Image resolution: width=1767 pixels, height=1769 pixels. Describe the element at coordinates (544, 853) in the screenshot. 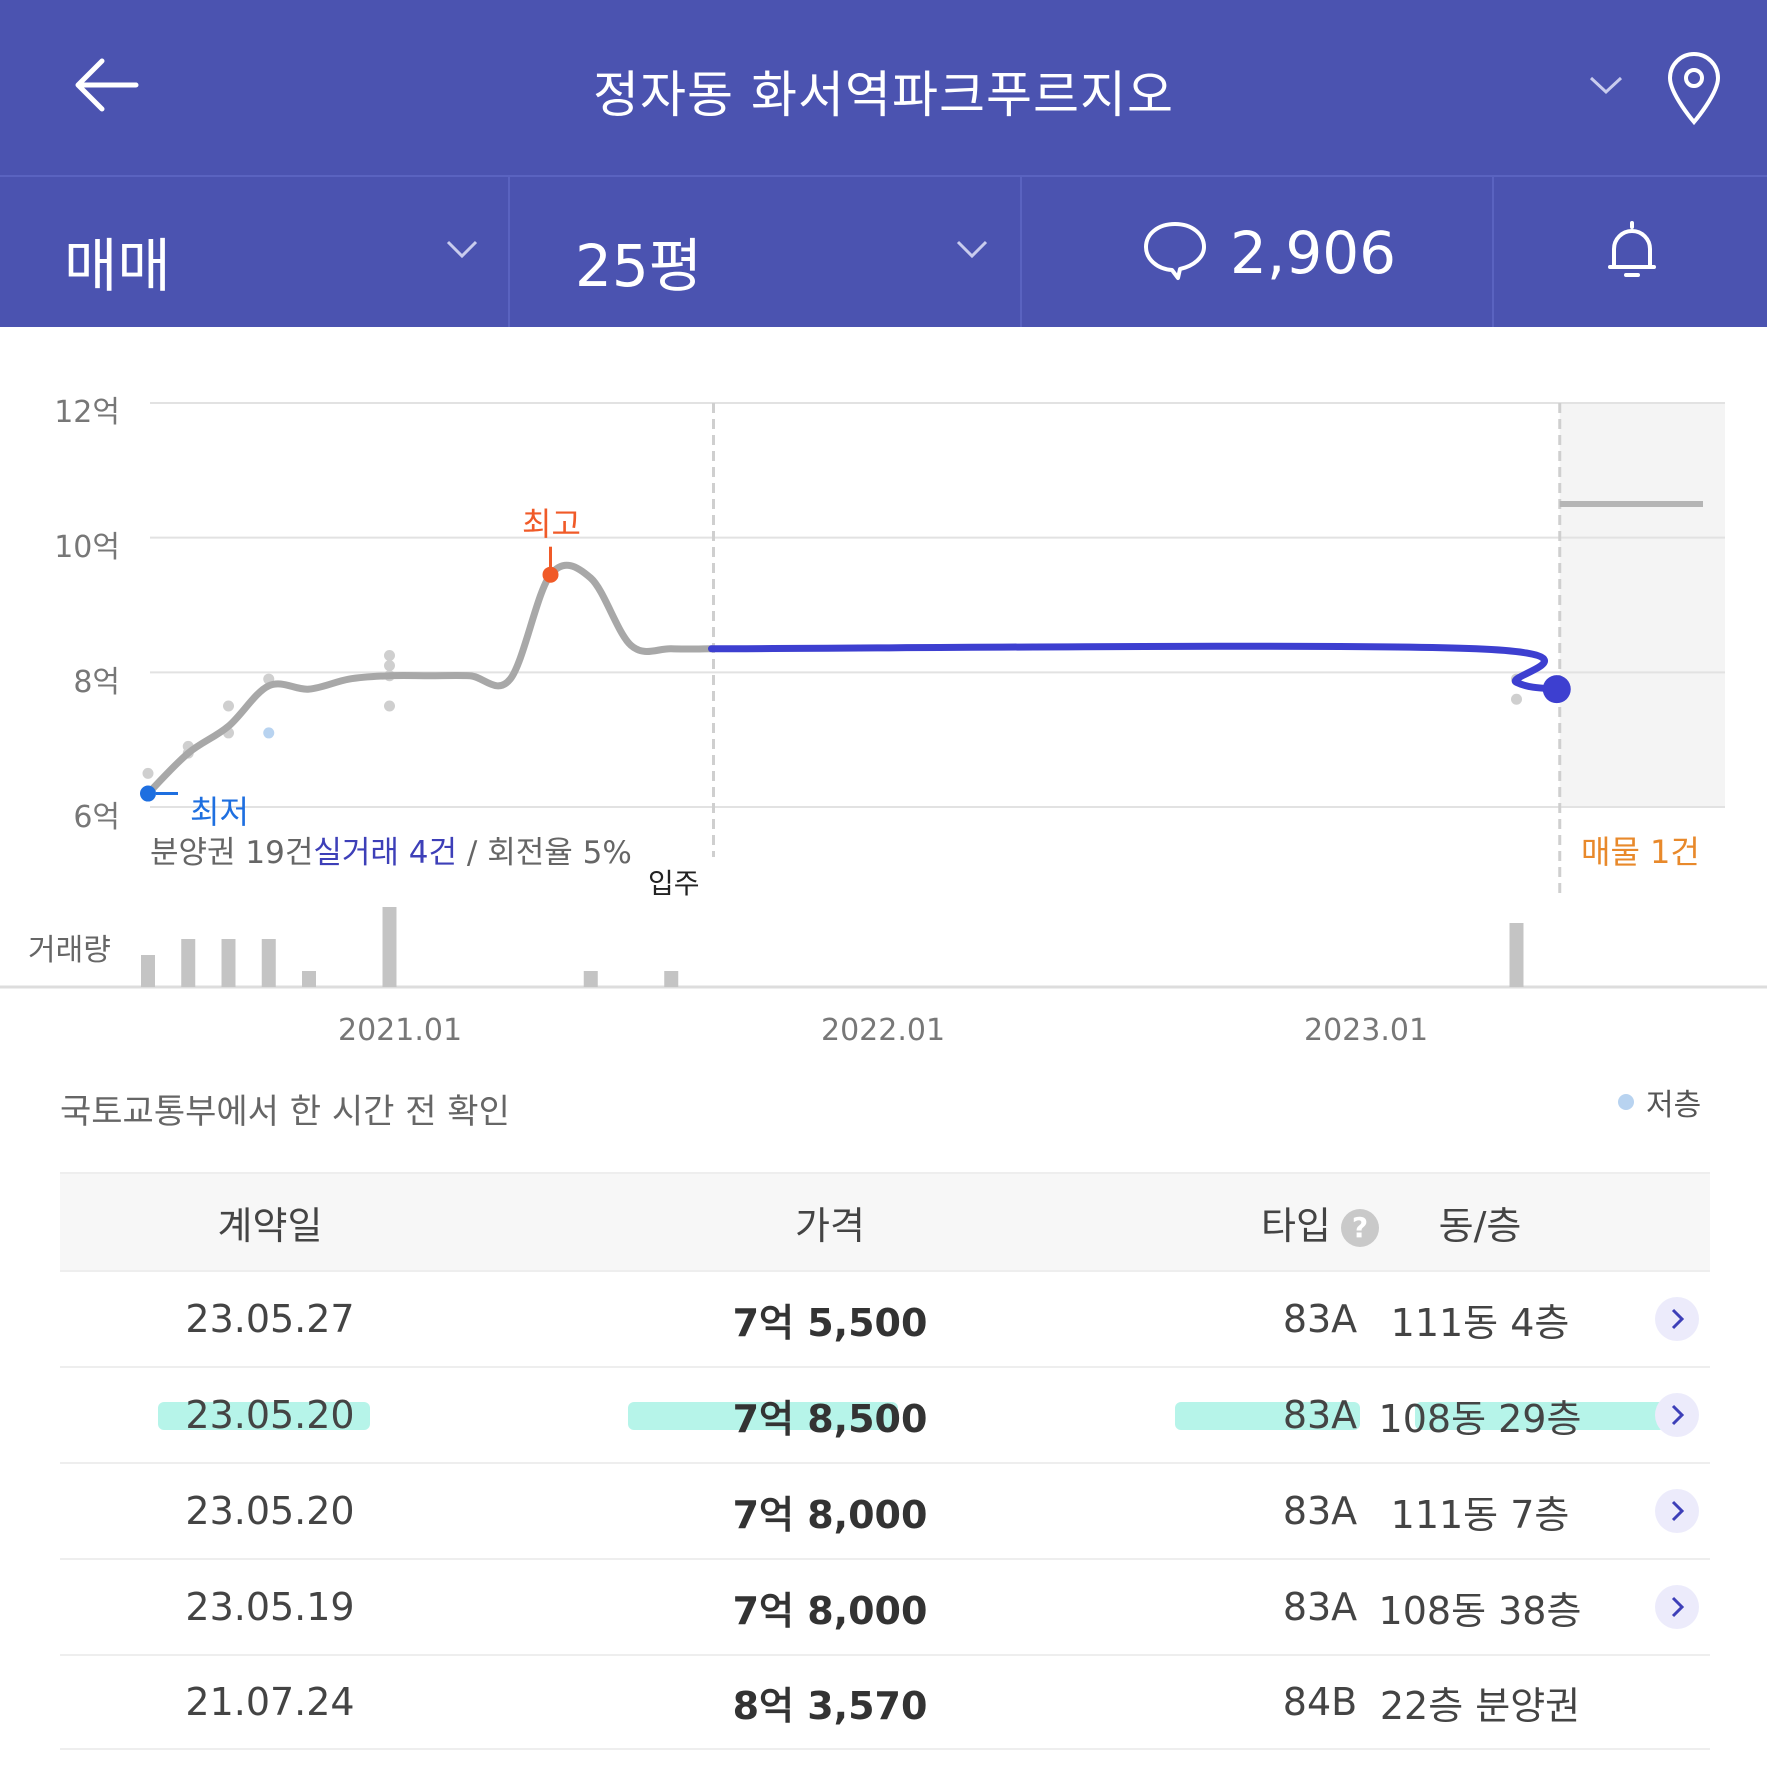

I see `turnover-rate: / 회전율 5%` at that location.